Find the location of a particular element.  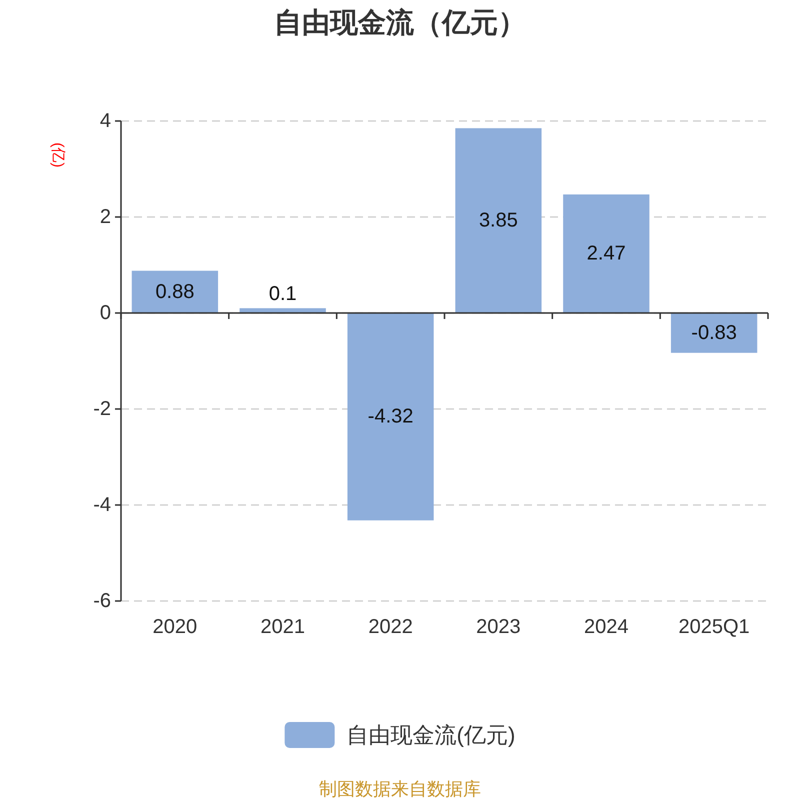

y-axis-title: (亿) is located at coordinates (58, 155).